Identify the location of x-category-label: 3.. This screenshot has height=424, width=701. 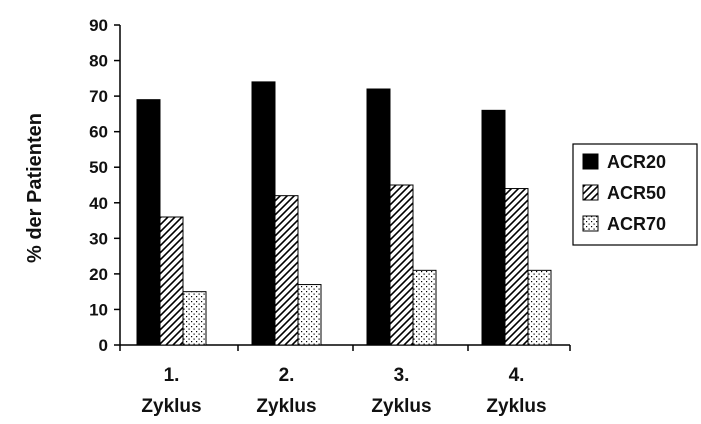
(402, 375).